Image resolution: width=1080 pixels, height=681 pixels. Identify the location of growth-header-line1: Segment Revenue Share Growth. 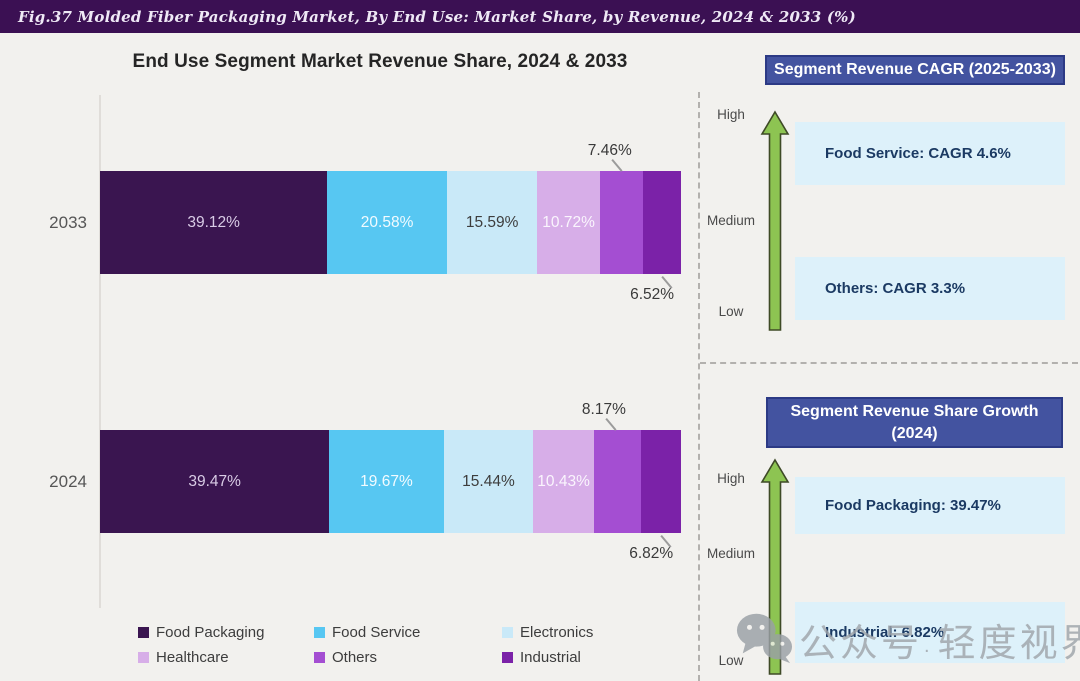
(914, 411).